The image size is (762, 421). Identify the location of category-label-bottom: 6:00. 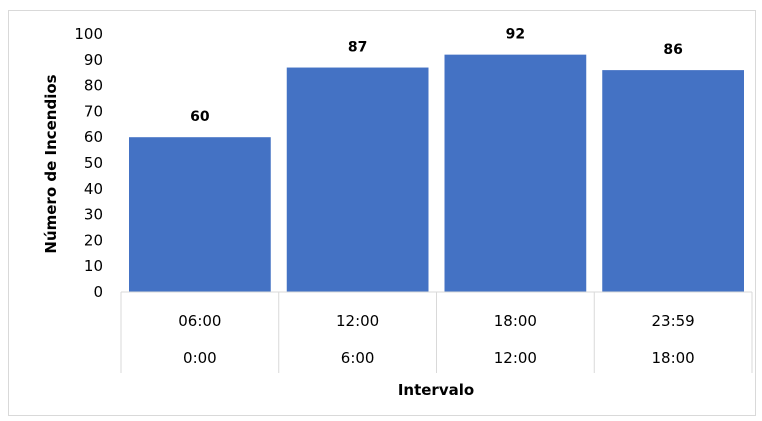
(358, 358).